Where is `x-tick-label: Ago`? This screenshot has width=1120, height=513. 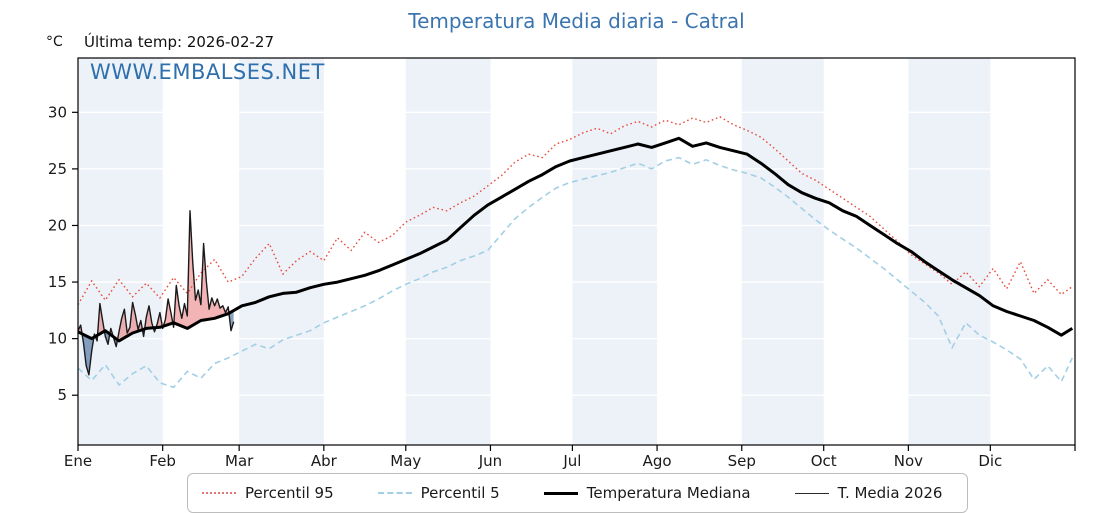 x-tick-label: Ago is located at coordinates (657, 461).